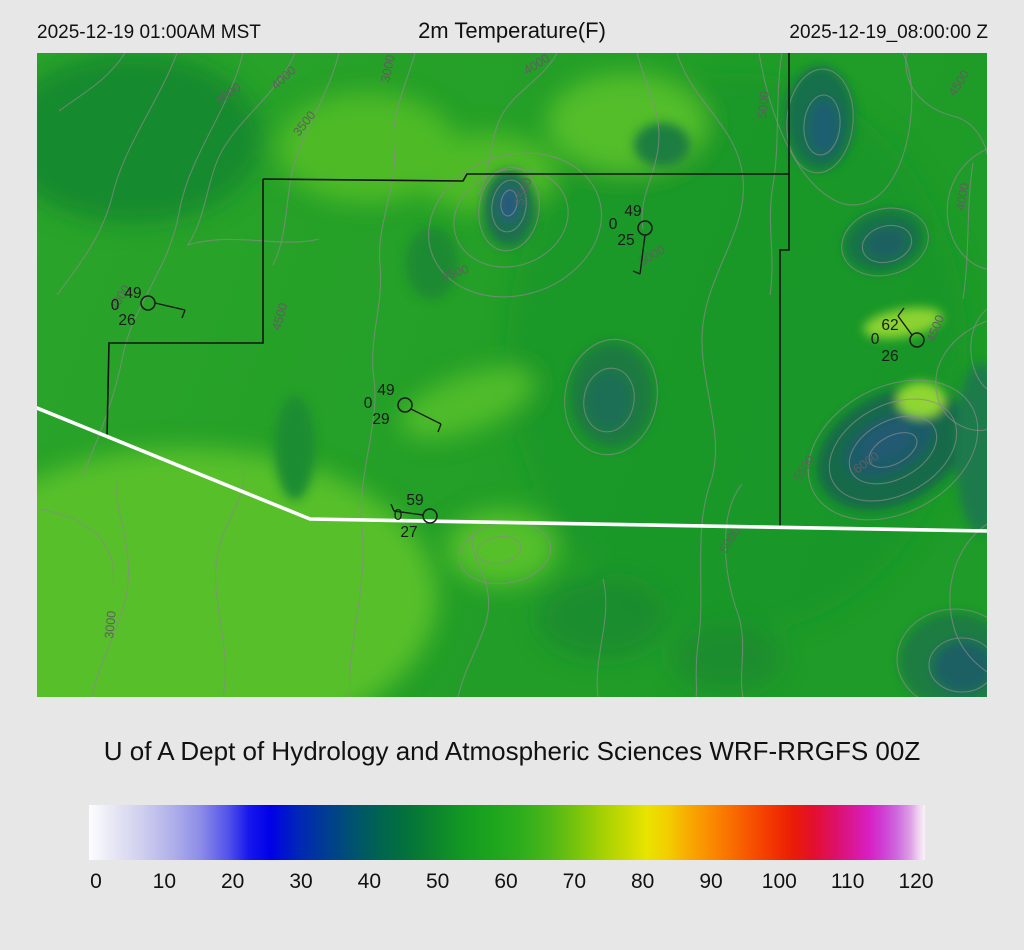 The width and height of the screenshot is (1024, 950). I want to click on station-plot-2: 49 0 25, so click(631, 239).